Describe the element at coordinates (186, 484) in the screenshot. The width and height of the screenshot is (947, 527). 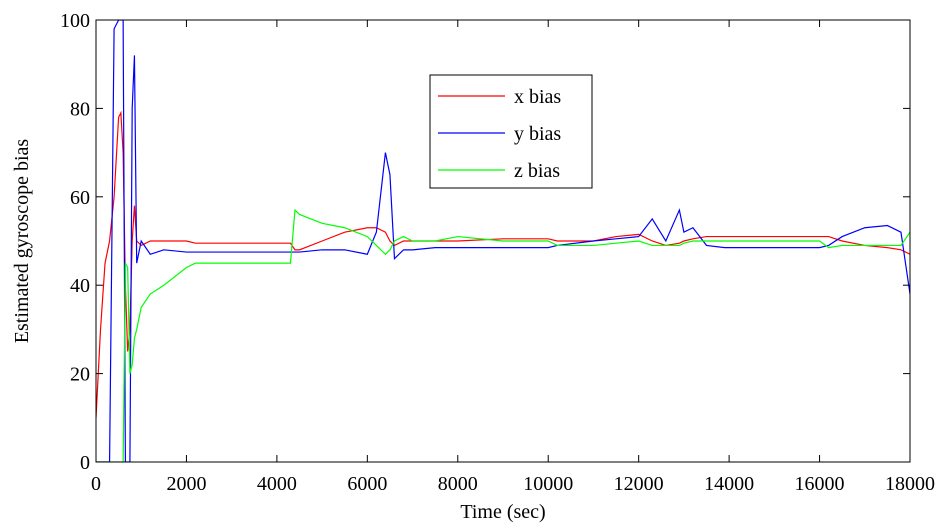
I see `x-tick-label: 2000` at that location.